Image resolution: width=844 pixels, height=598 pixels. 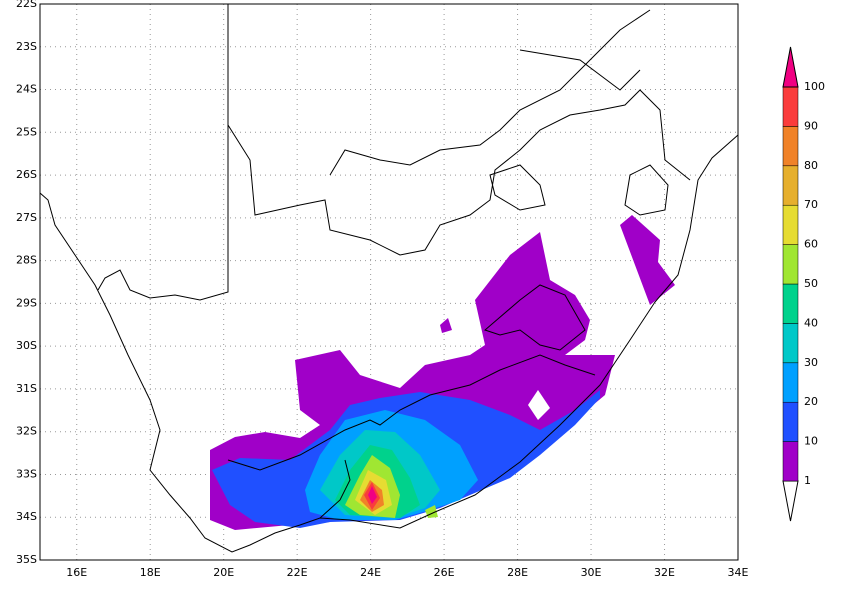 I want to click on shade-hole, so click(x=539, y=405).